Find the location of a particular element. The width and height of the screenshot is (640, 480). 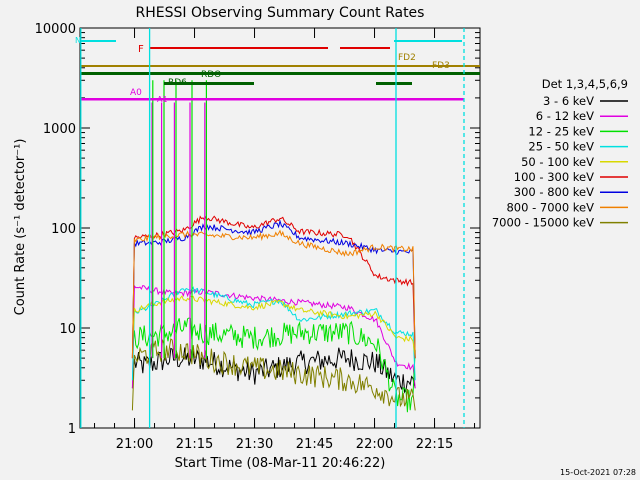

series-line-25-50-kev is located at coordinates (273, 333).